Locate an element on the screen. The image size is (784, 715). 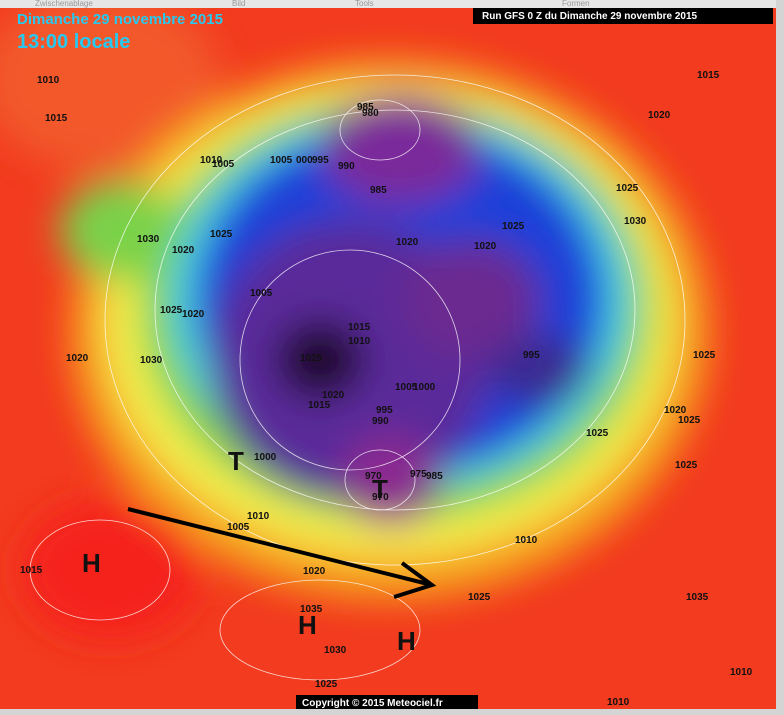
arrow is located at coordinates (278, 546).